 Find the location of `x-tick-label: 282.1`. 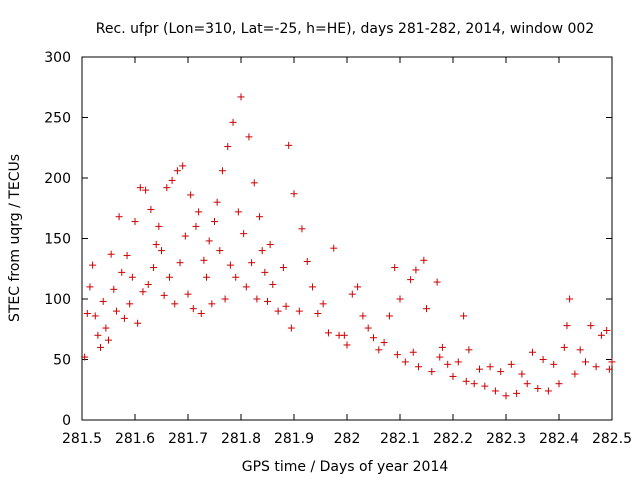

x-tick-label: 282.1 is located at coordinates (400, 439).